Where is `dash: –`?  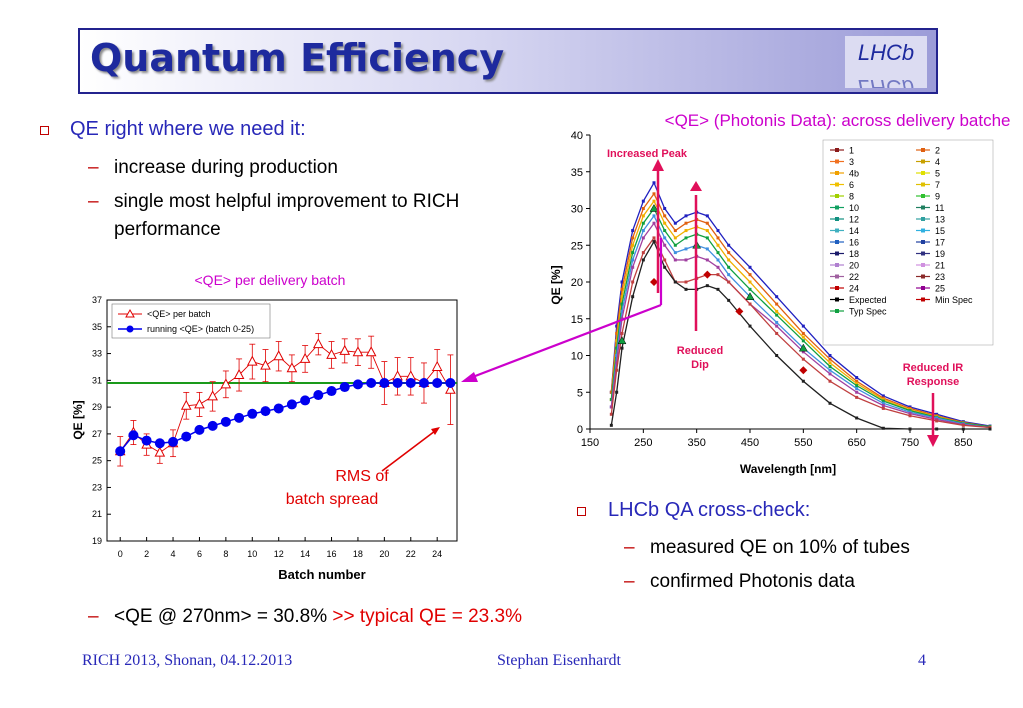
dash: – is located at coordinates (93, 201).